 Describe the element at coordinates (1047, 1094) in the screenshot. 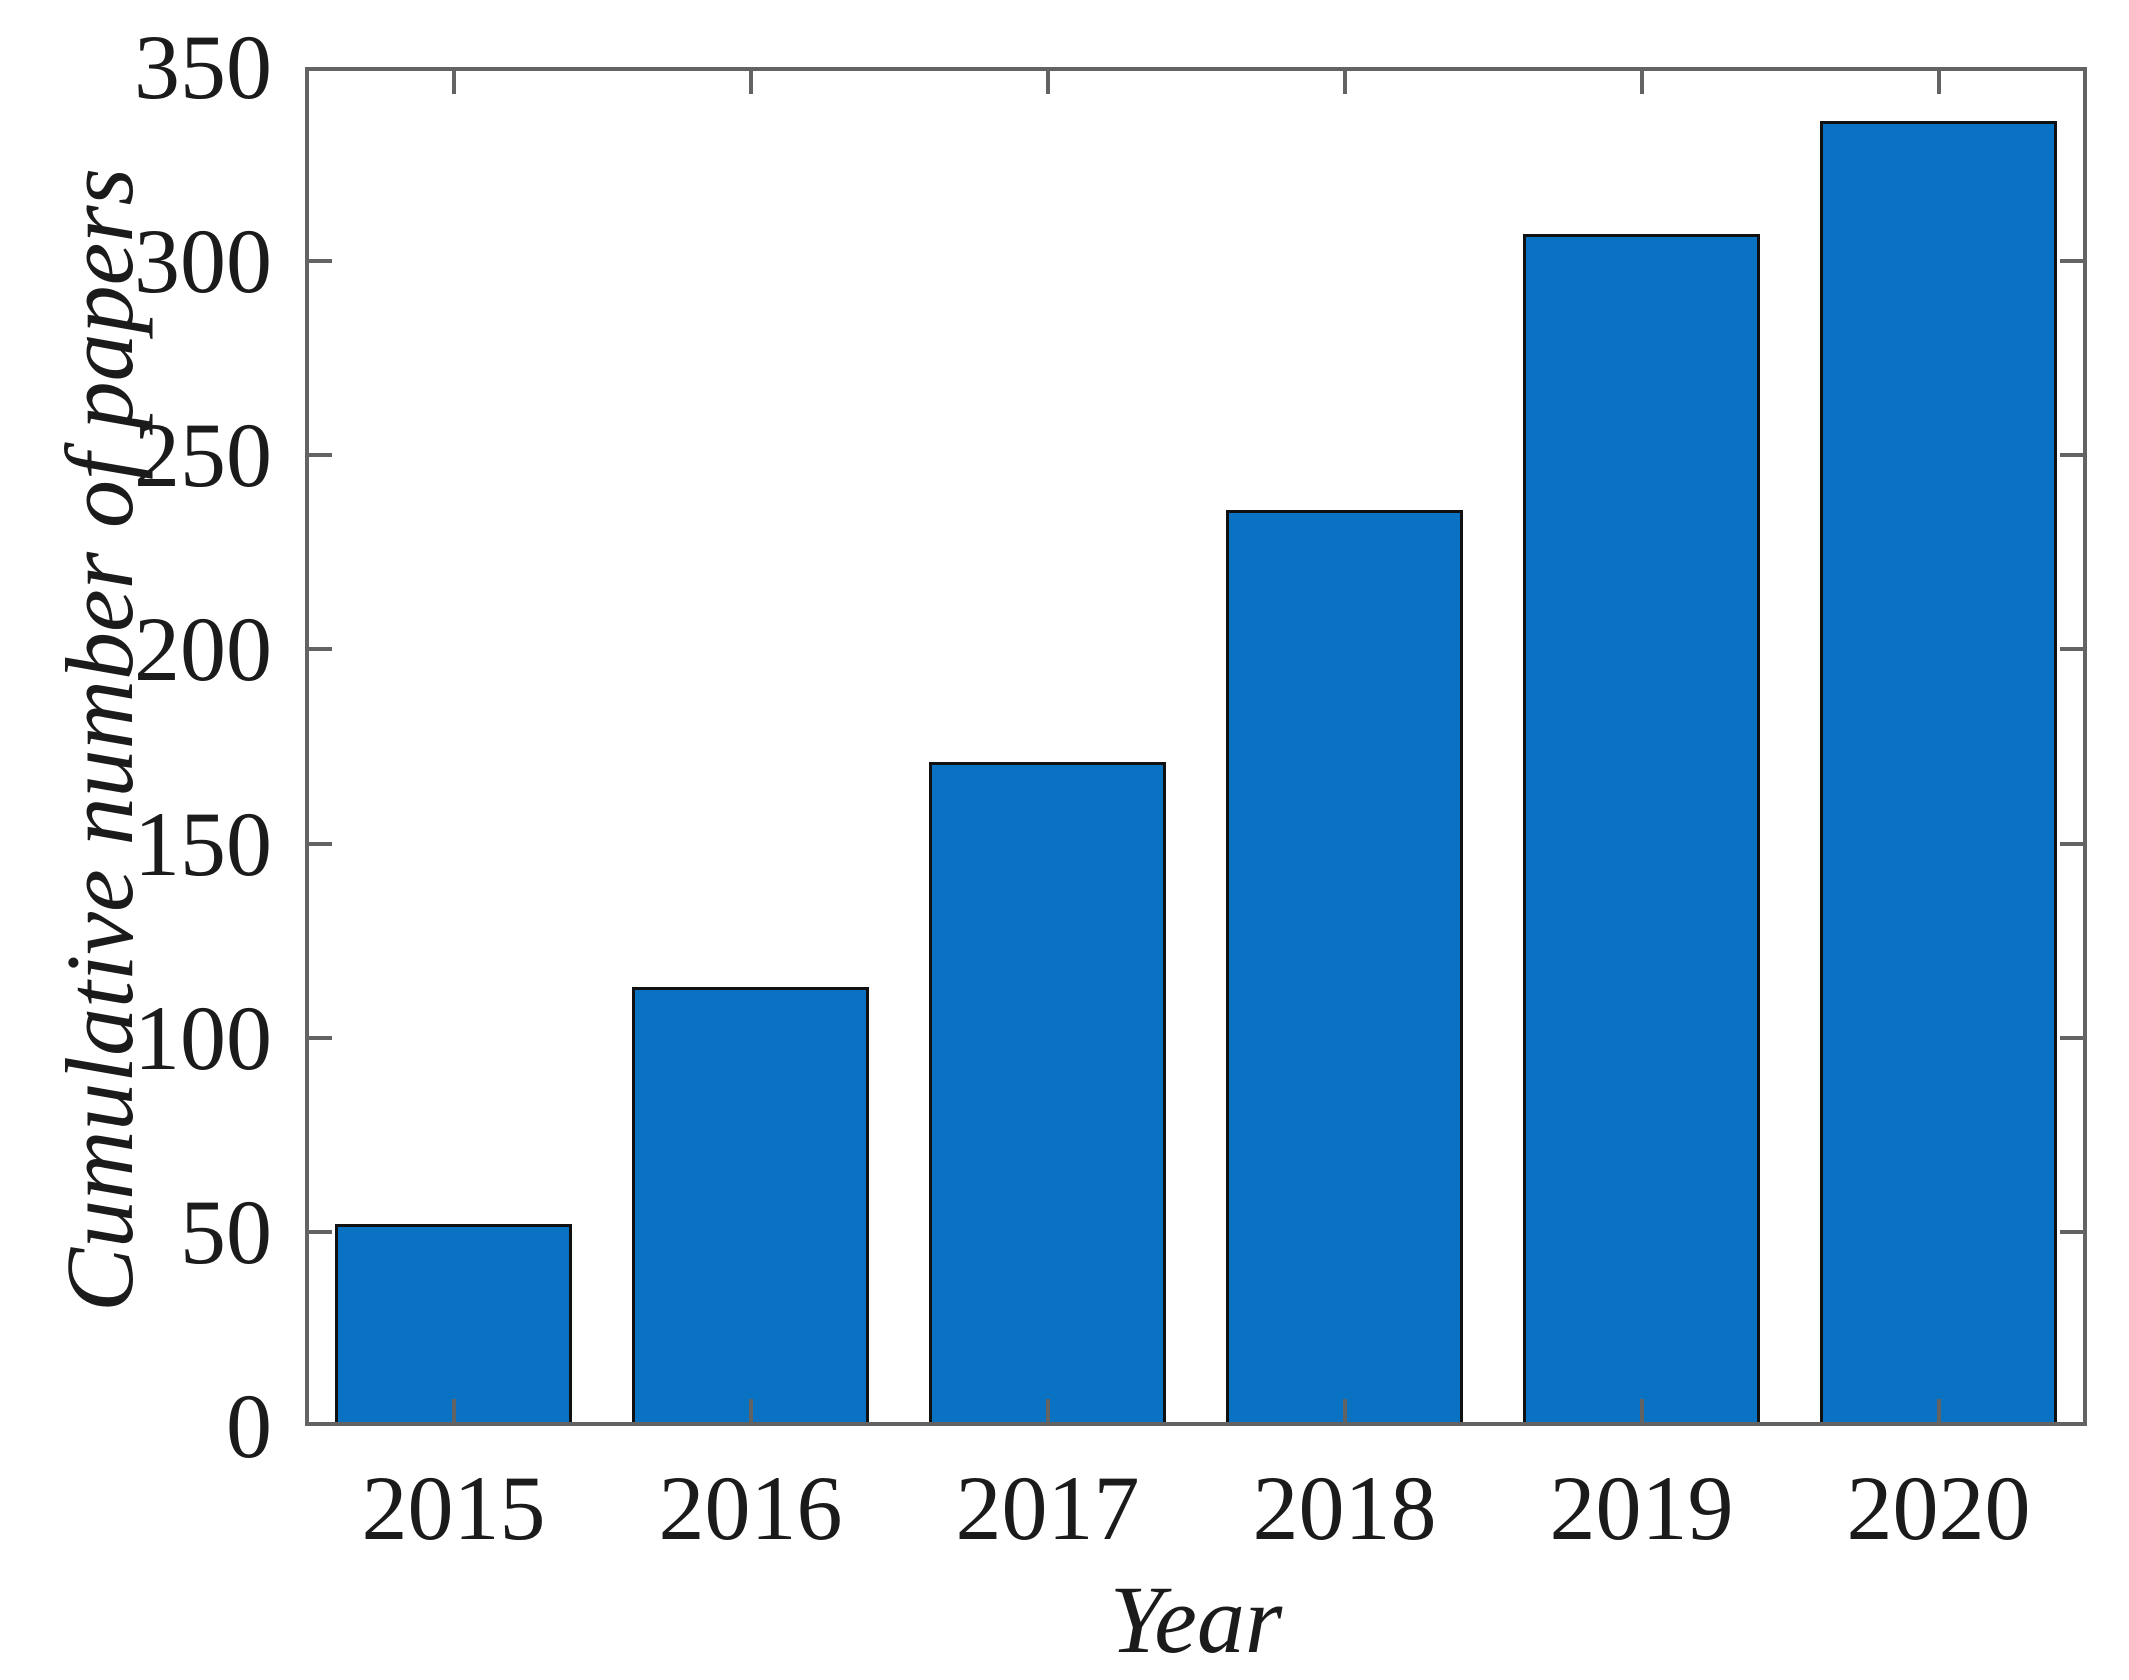

I see `bar-2017` at that location.